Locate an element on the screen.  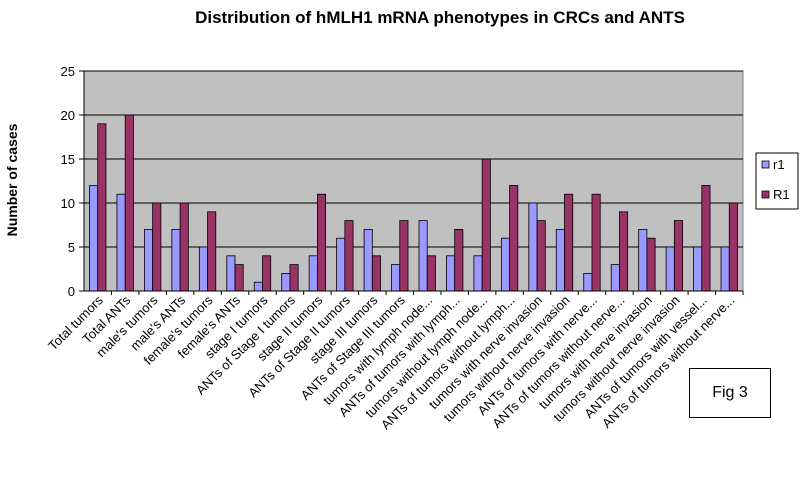
y-tick-label: 20 is located at coordinates (68, 115).